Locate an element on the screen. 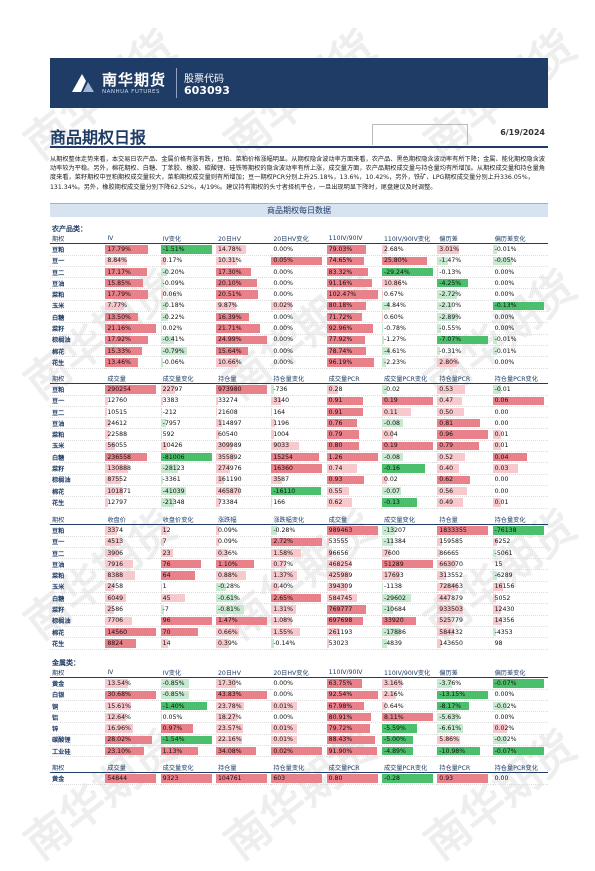 This screenshot has height=871, width=595. table-cell: -41039 is located at coordinates (188, 490).